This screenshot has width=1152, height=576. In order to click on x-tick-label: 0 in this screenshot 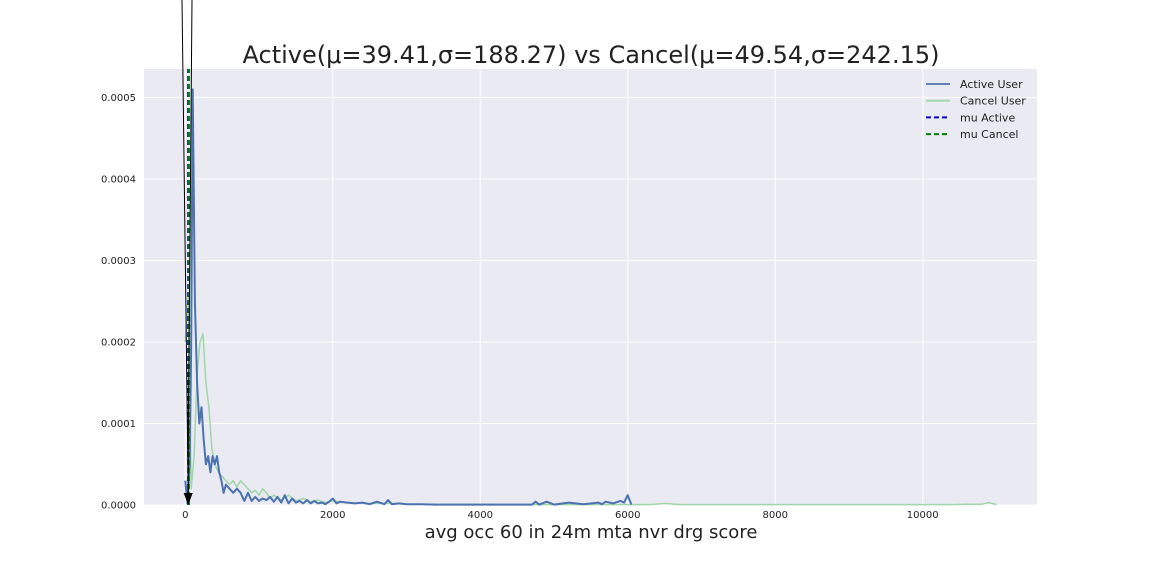, I will do `click(185, 515)`.